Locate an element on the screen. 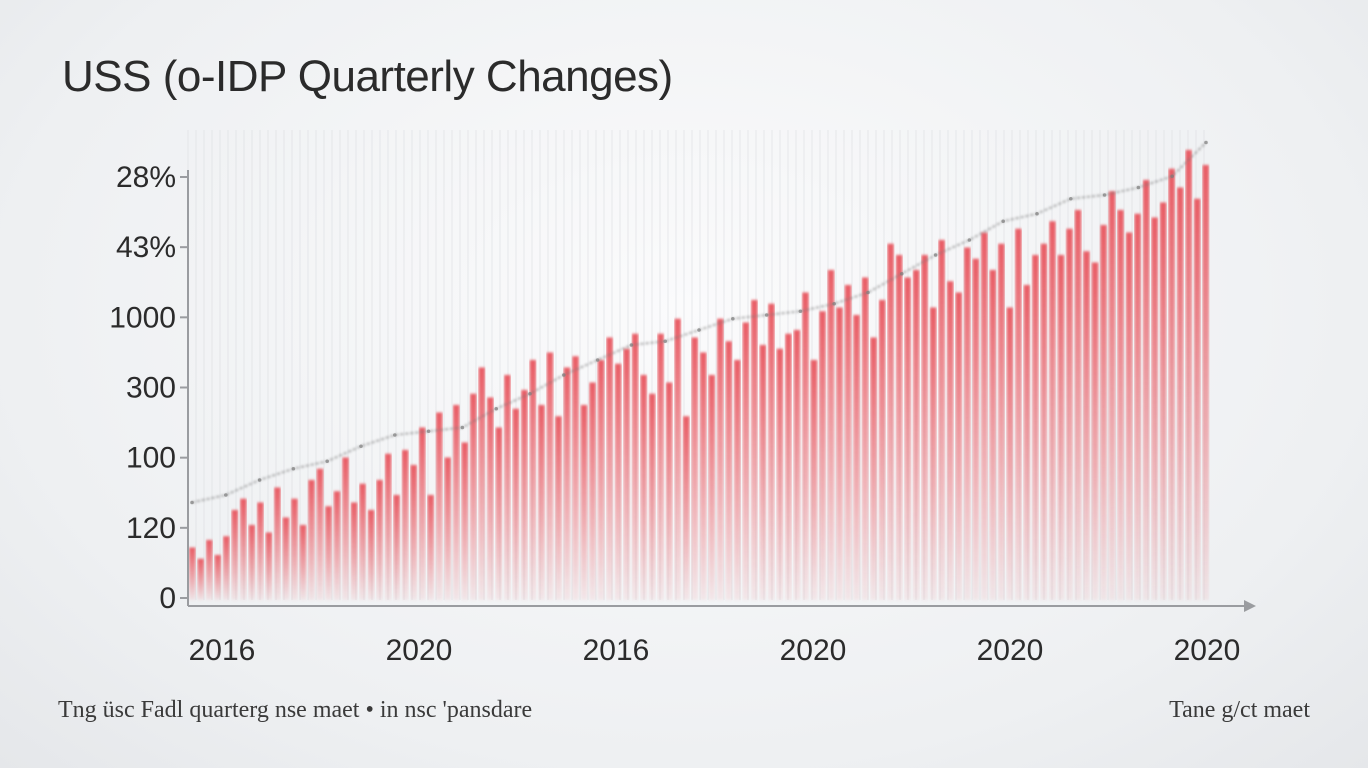 The image size is (1368, 768). y-tick-label: 300 is located at coordinates (151, 388).